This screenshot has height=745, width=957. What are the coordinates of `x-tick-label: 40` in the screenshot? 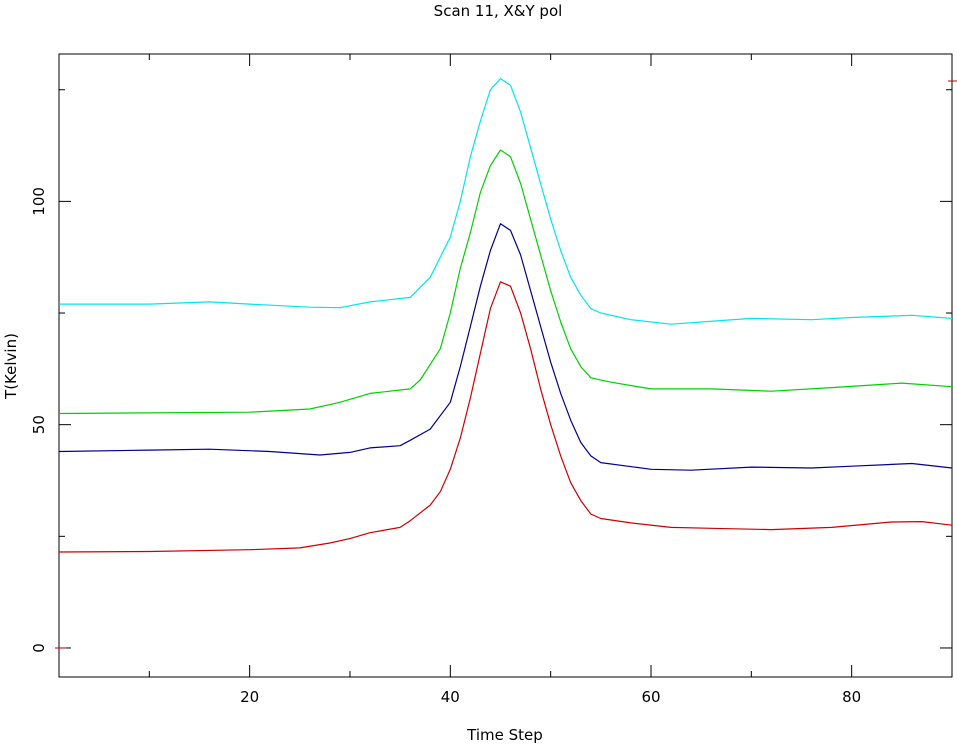 It's located at (450, 697).